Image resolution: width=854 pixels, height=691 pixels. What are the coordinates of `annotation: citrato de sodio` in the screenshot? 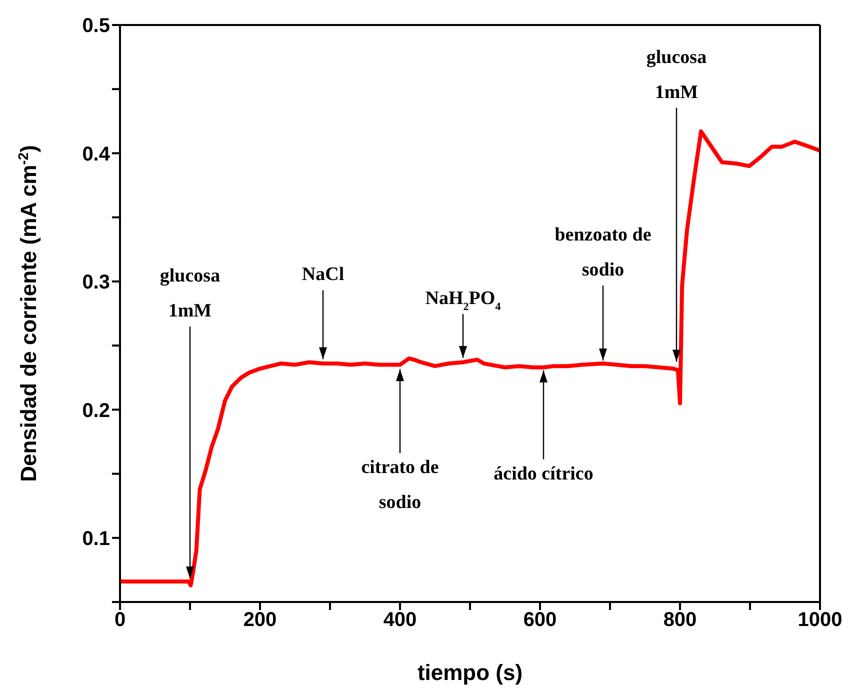 It's located at (400, 485).